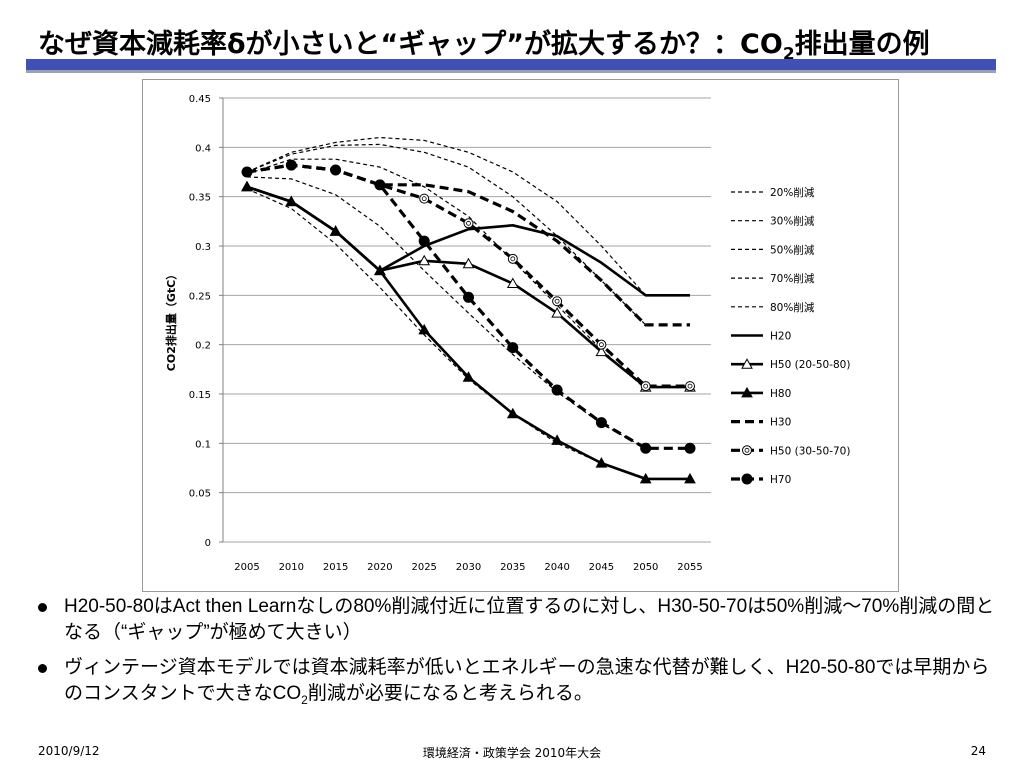 The height and width of the screenshot is (768, 1024). I want to click on x-tick-label: 2055, so click(689, 567).